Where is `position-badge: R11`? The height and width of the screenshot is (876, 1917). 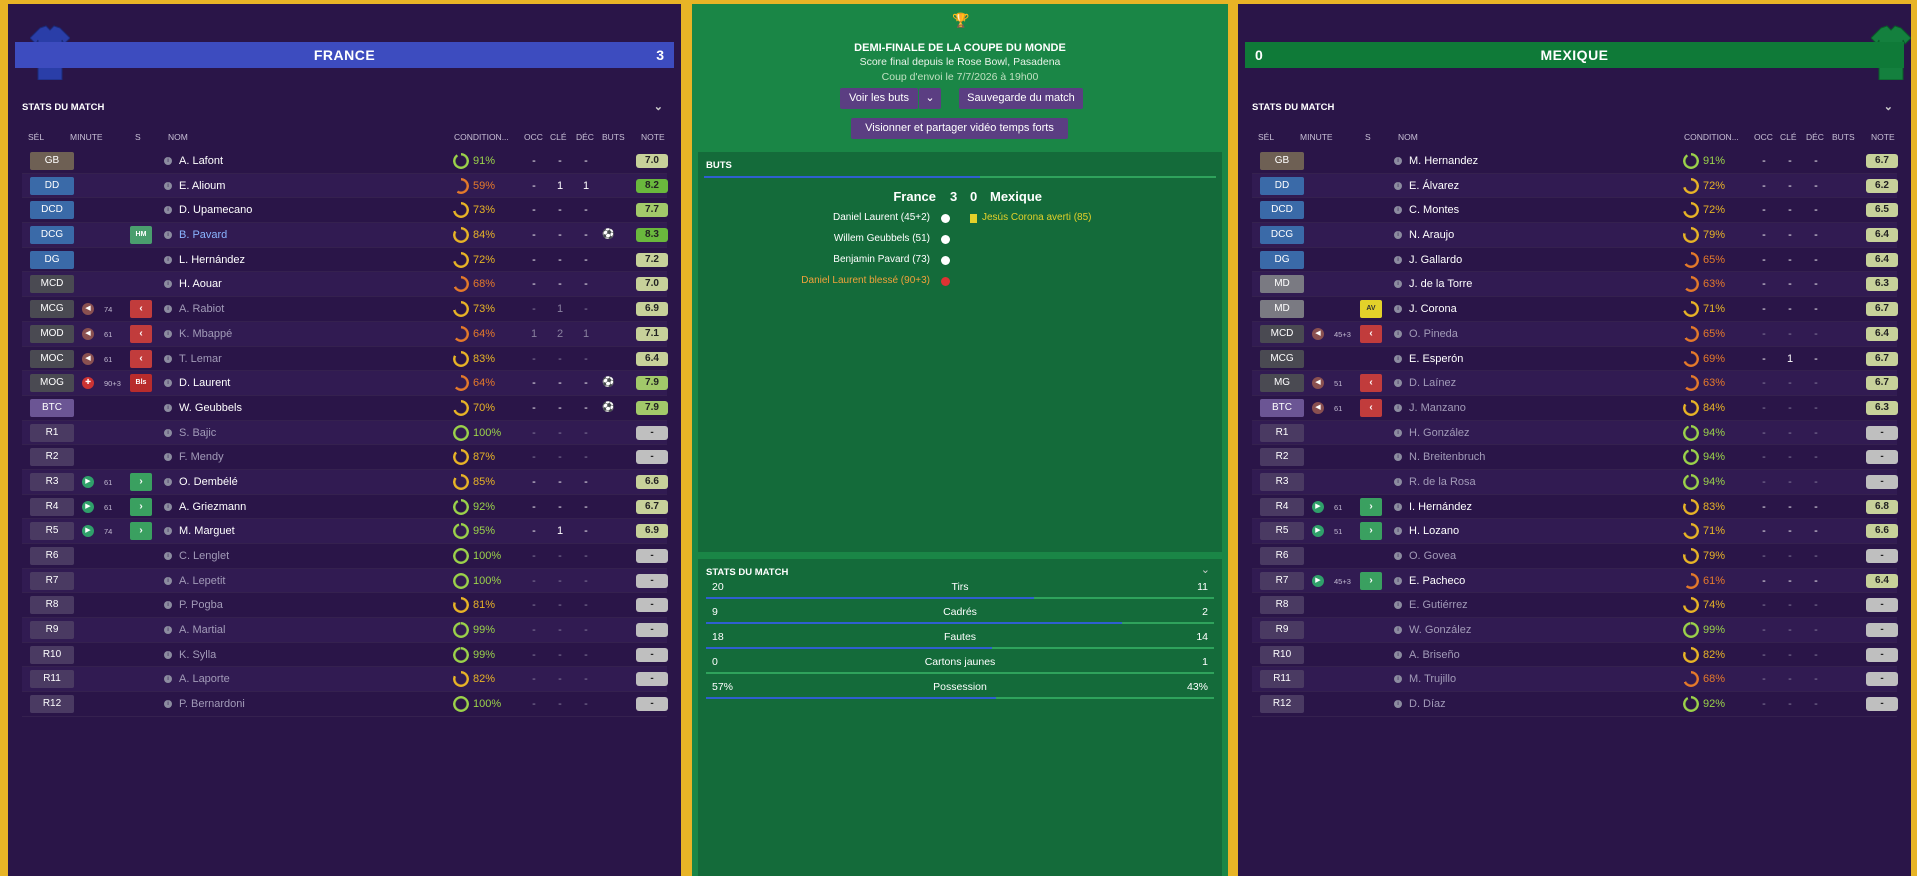 position-badge: R11 is located at coordinates (52, 679).